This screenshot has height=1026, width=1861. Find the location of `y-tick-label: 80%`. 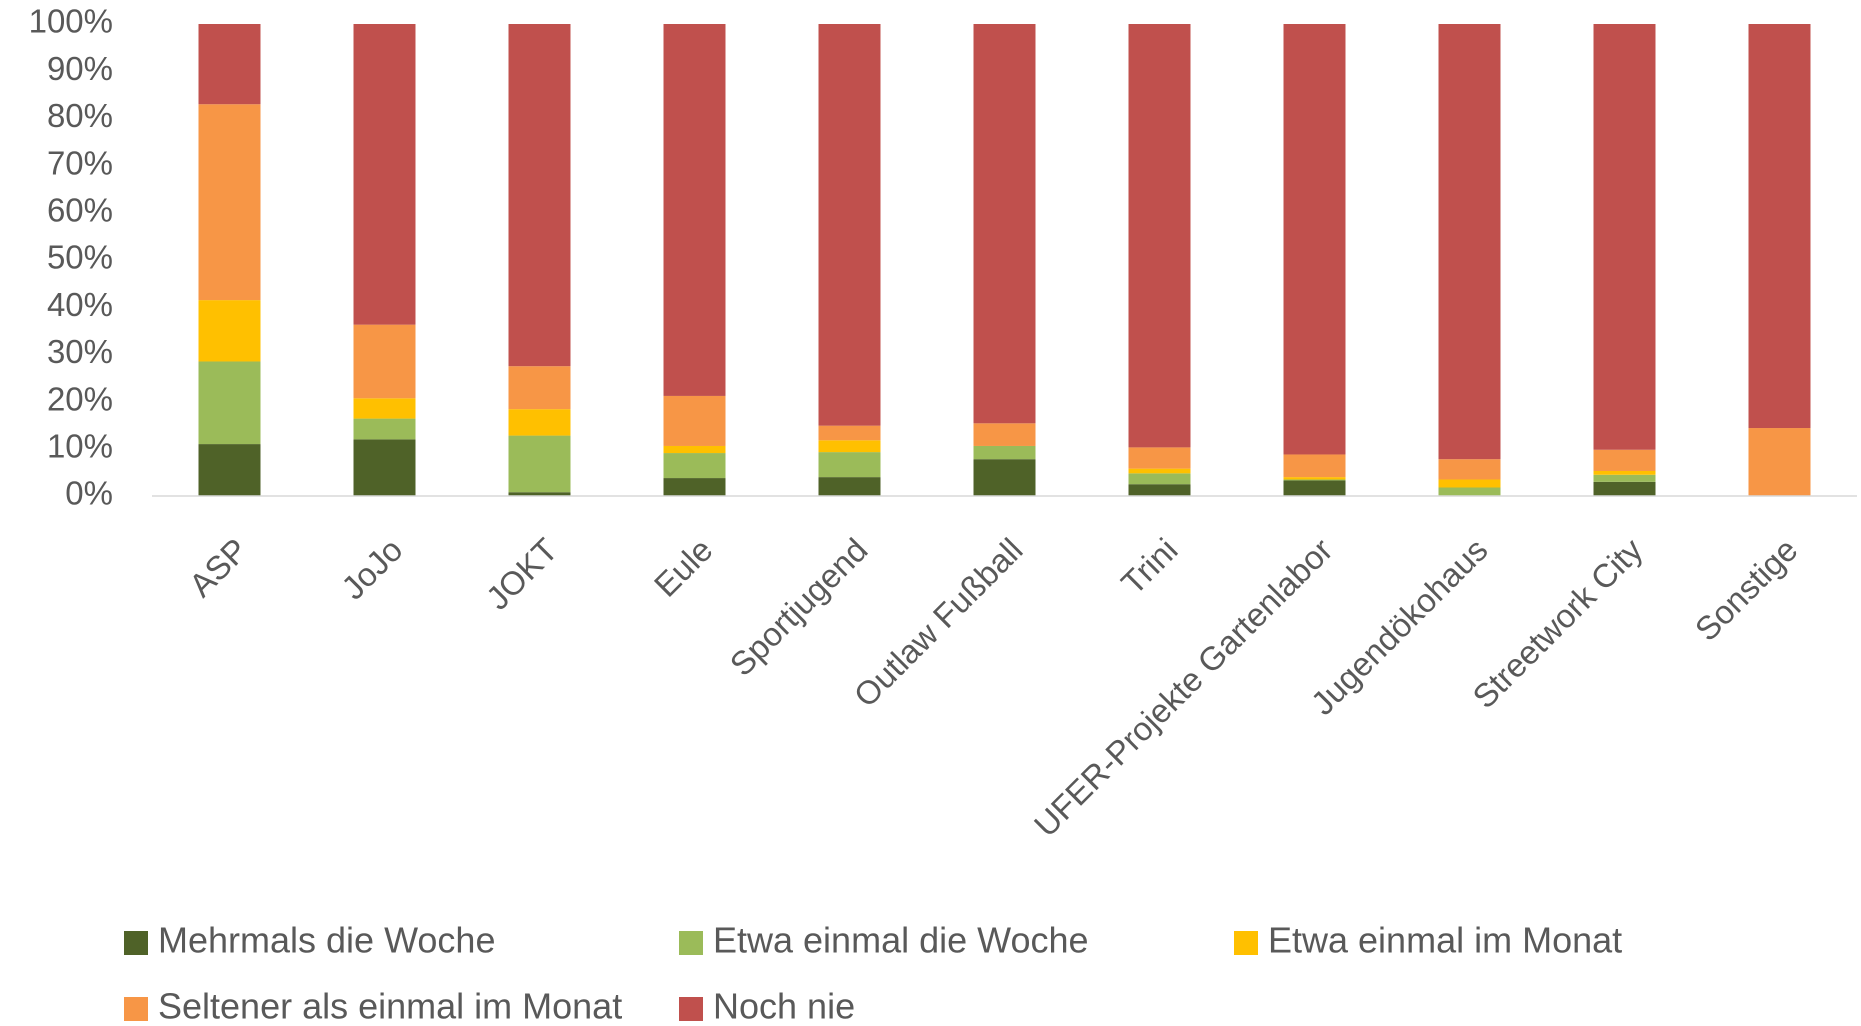

y-tick-label: 80% is located at coordinates (80, 115).